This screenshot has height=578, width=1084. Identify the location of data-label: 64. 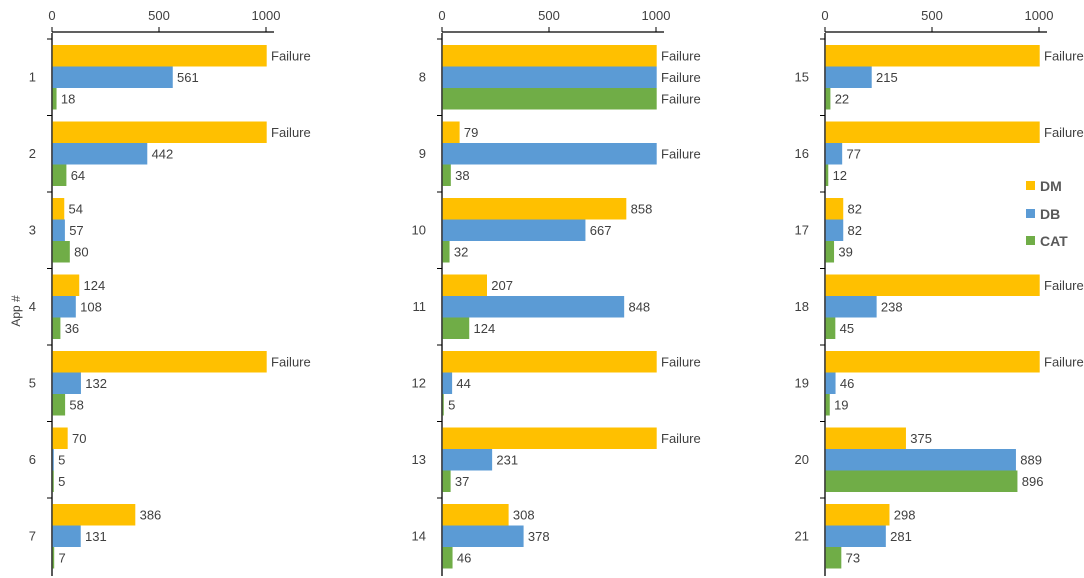
(78, 175).